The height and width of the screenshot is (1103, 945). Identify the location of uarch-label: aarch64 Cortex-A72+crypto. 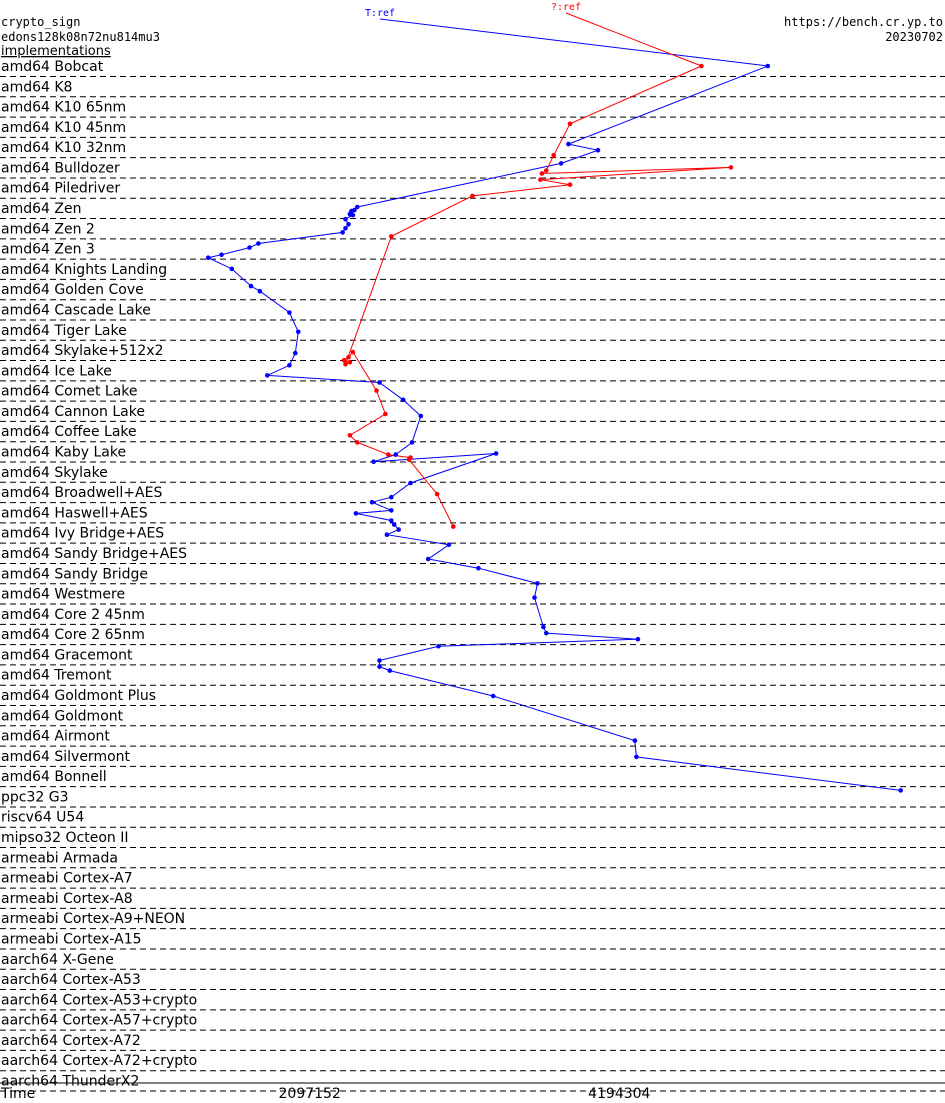
(99, 1061).